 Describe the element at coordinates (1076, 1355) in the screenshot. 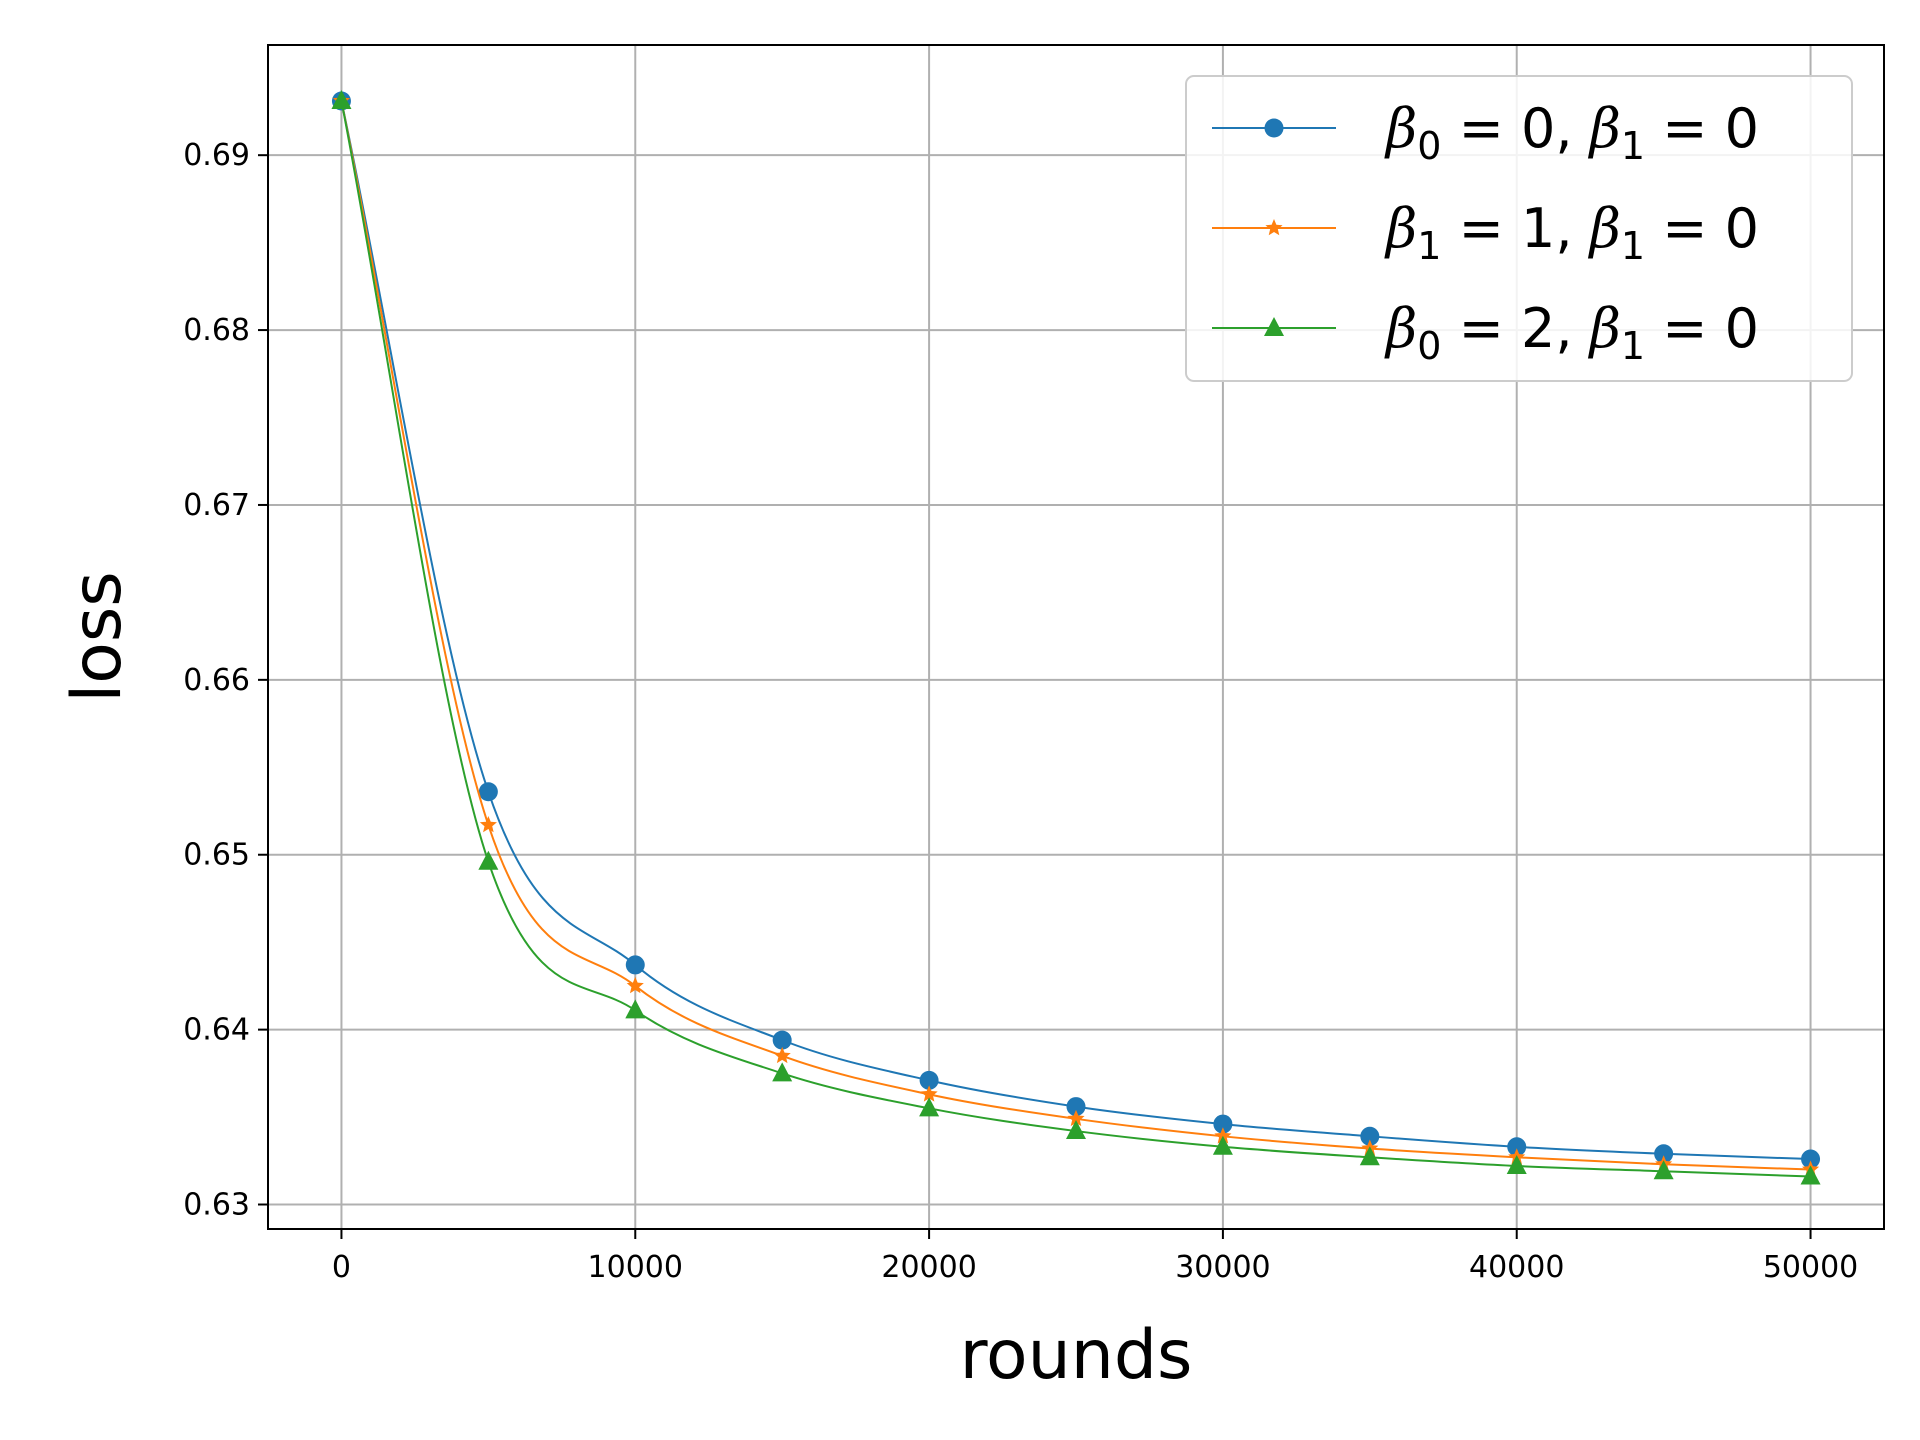

I see `x-axis-label: rounds` at that location.